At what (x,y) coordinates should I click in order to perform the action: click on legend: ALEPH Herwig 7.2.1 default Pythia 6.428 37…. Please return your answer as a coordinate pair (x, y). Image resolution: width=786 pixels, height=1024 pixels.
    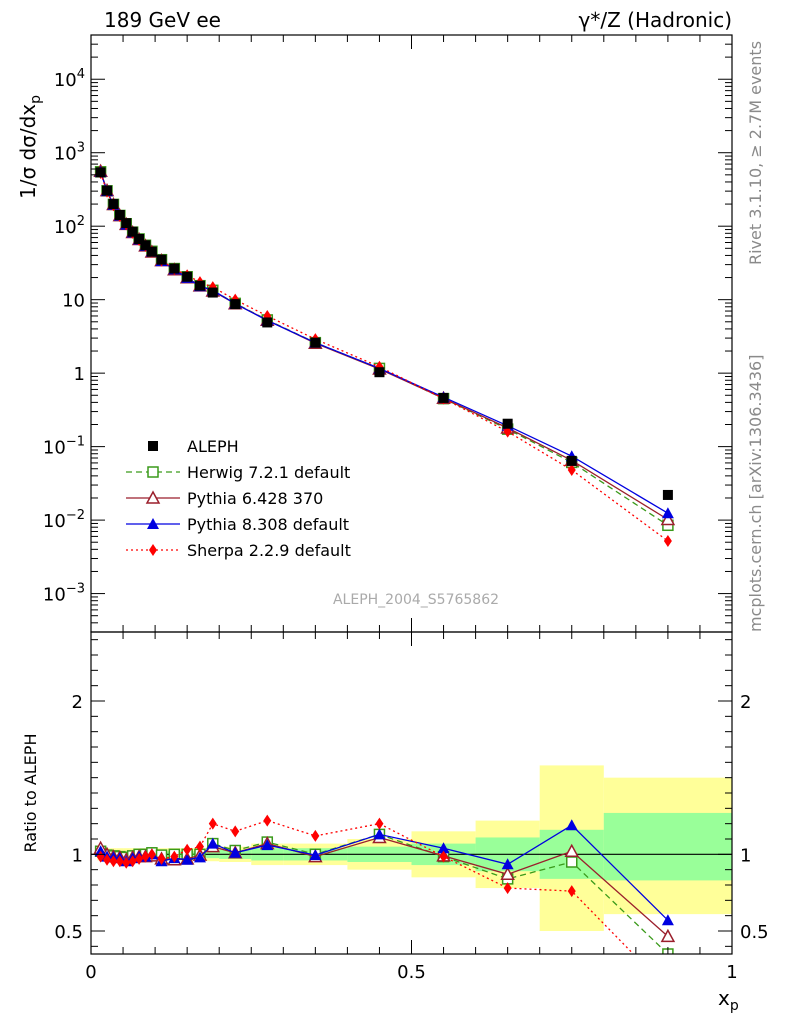
    Looking at the image, I should click on (238, 498).